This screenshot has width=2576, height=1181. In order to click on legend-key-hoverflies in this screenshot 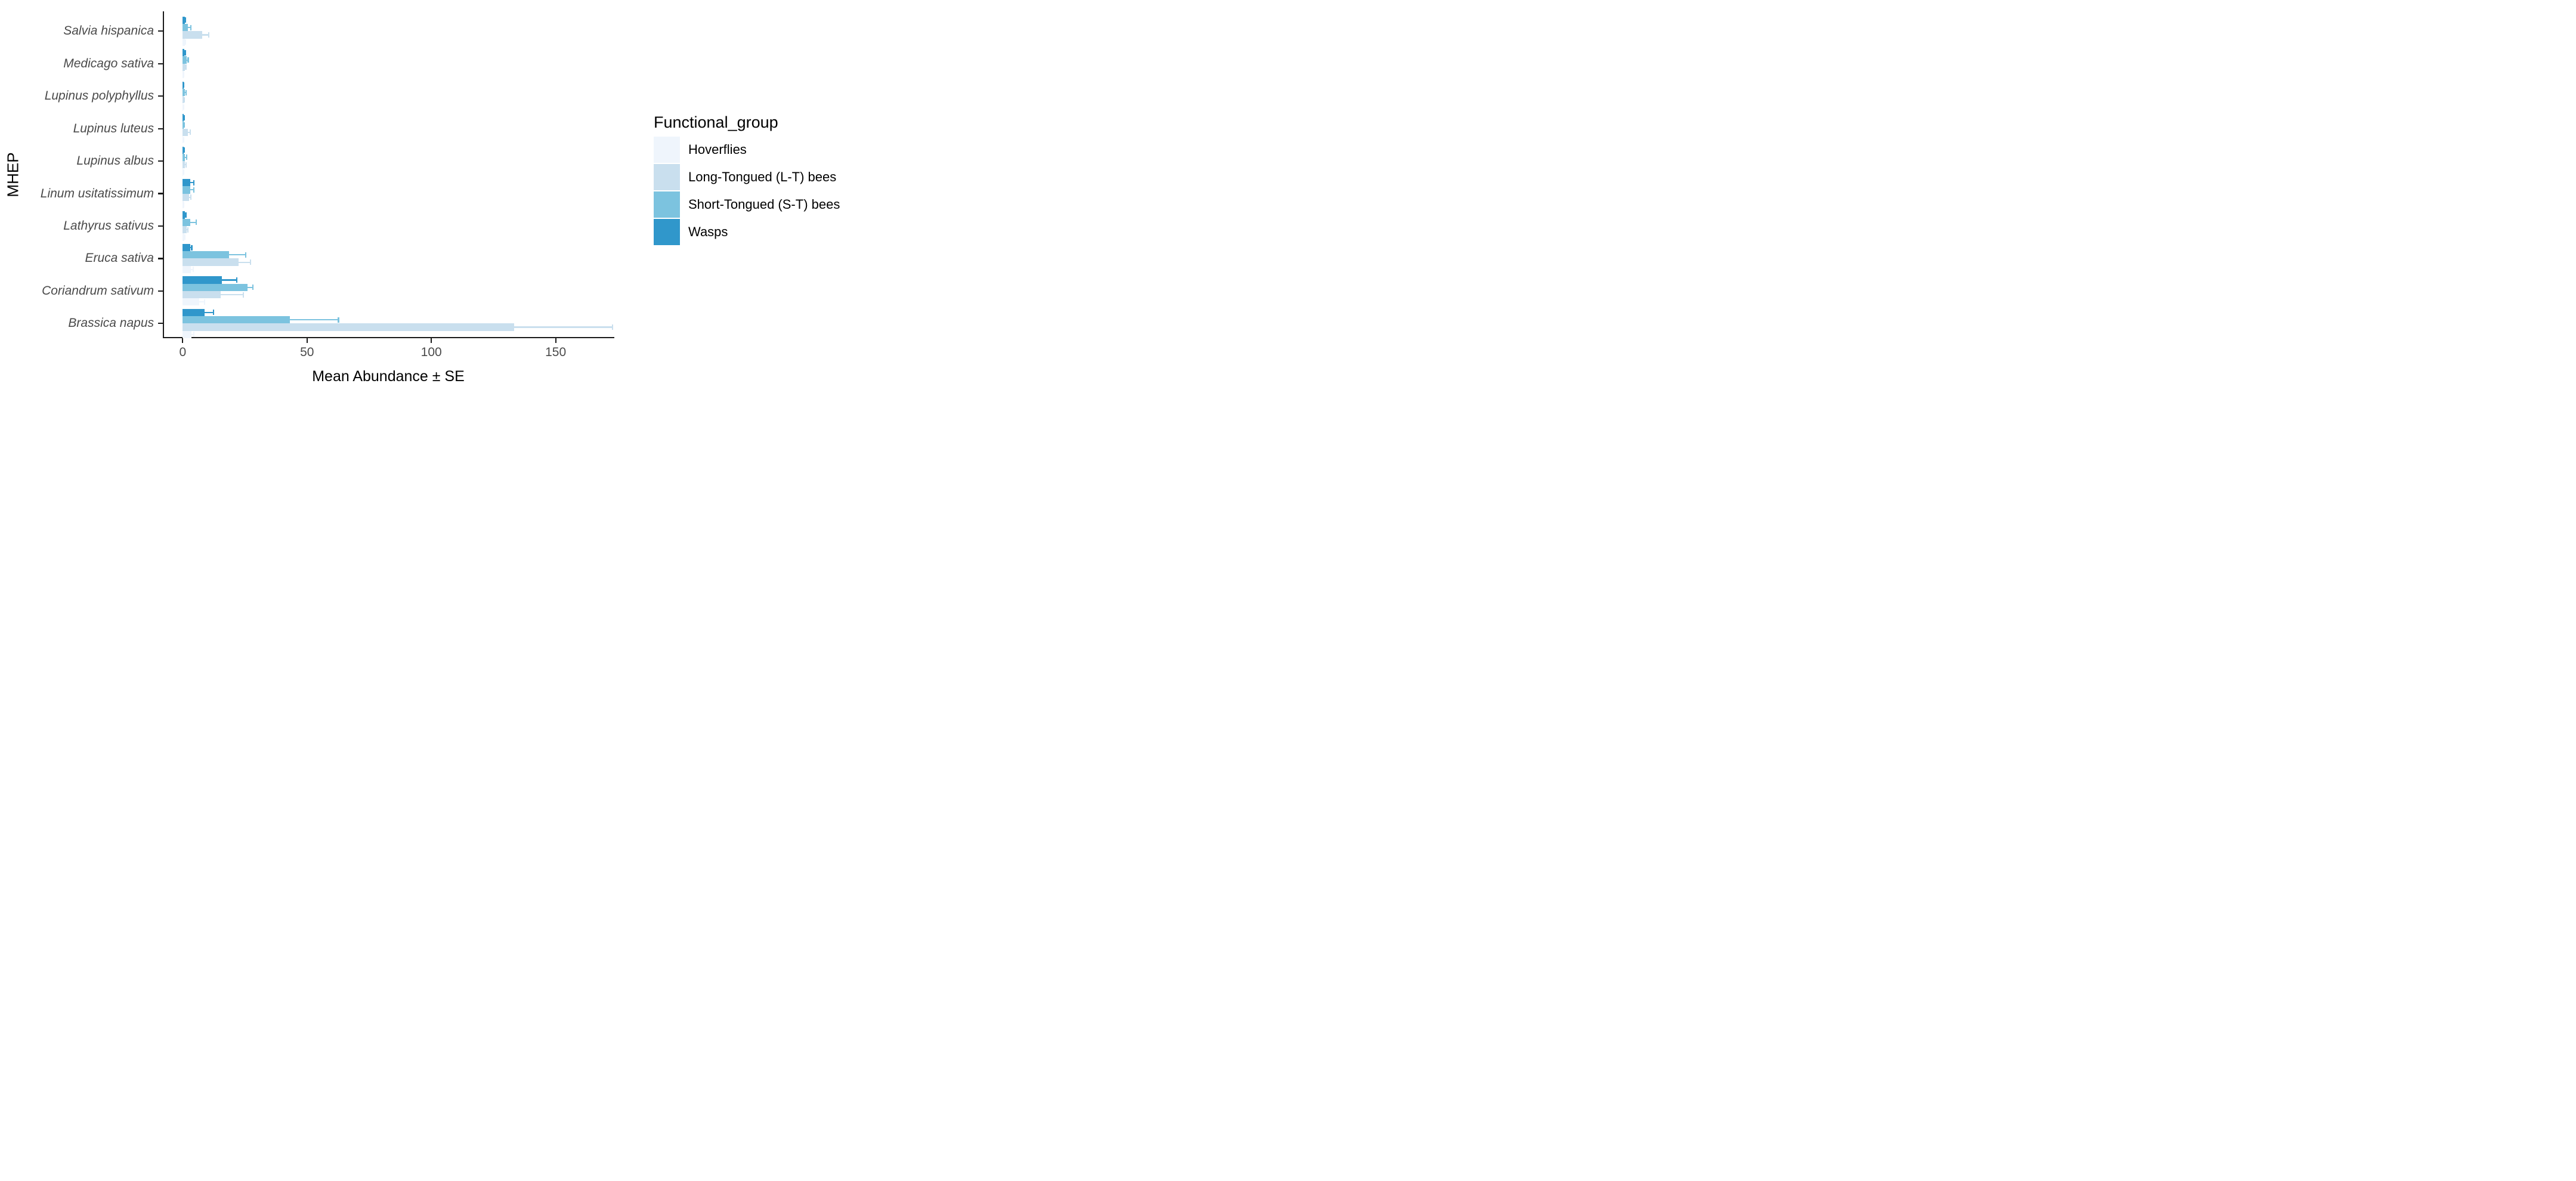, I will do `click(667, 150)`.